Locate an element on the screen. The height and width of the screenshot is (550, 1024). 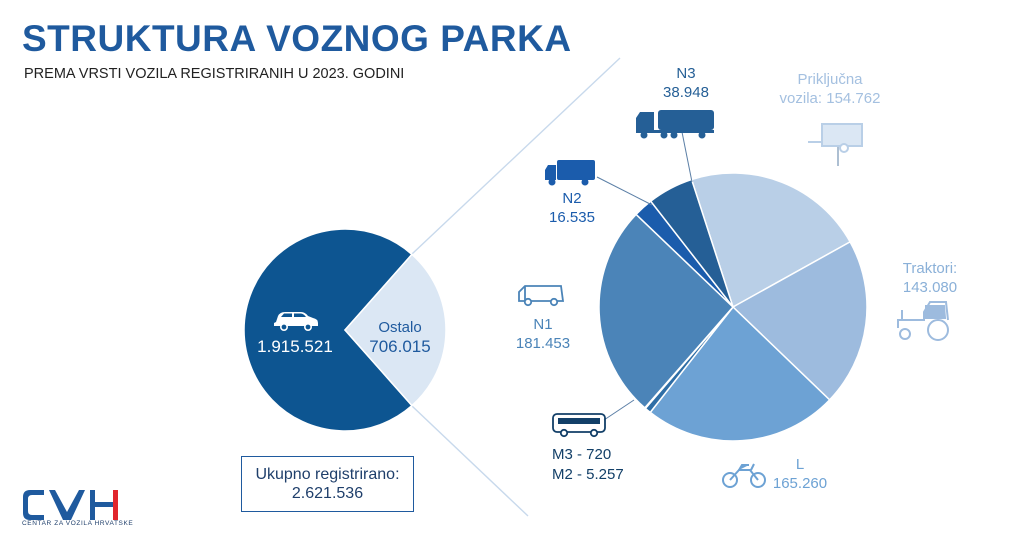
leader-m is located at coordinates (619, 410).